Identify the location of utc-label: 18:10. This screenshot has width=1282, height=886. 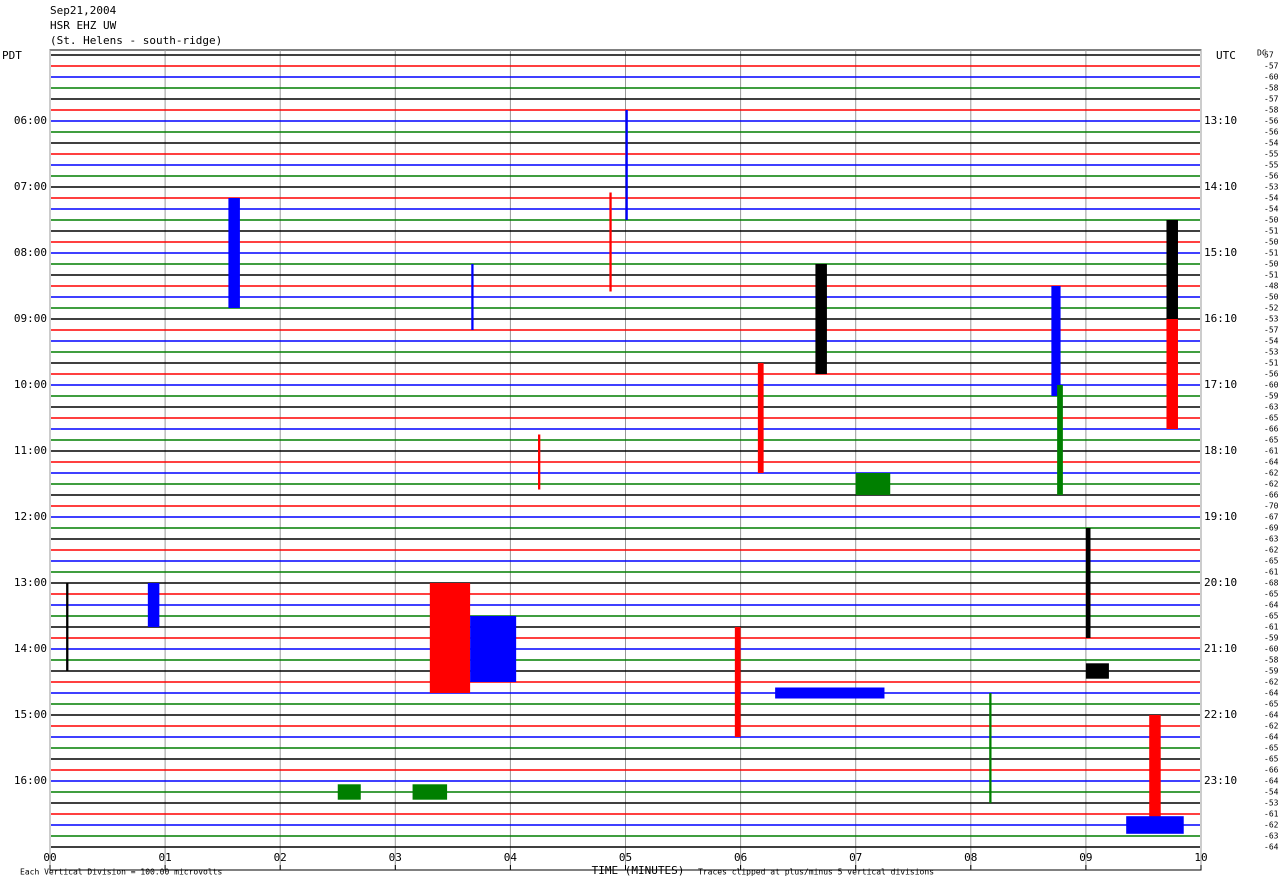
(1220, 450).